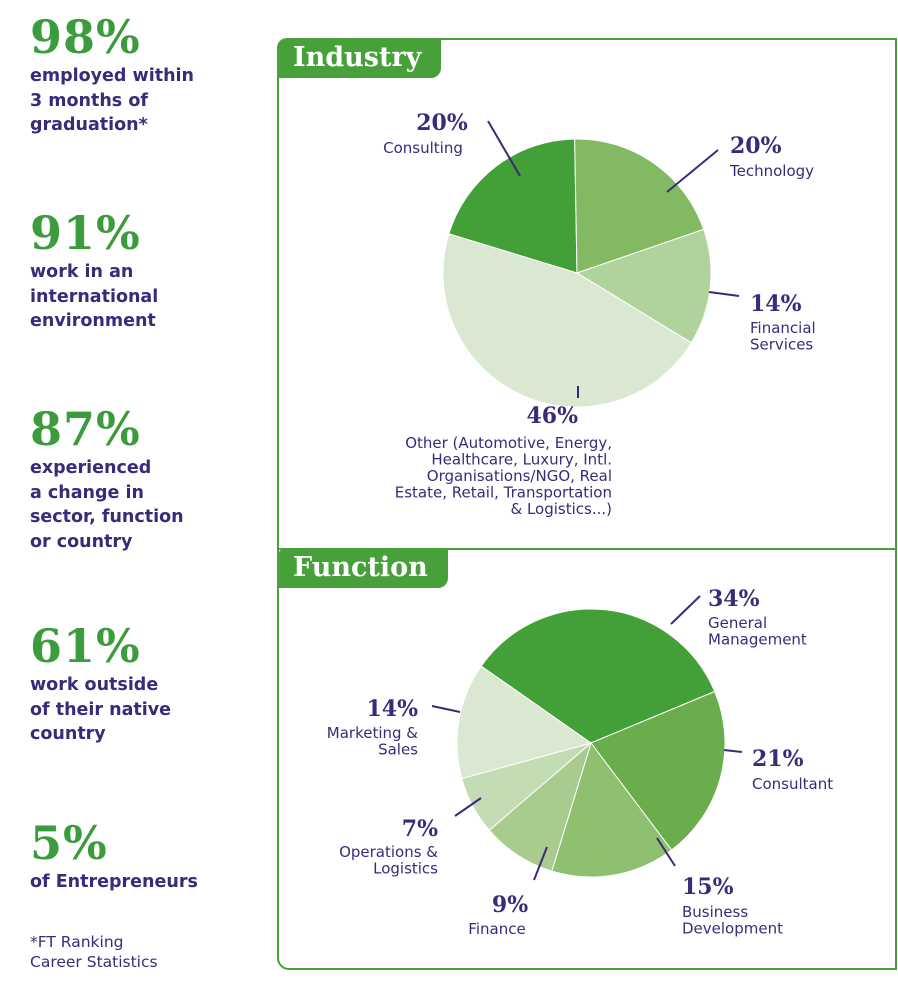 The image size is (898, 992). I want to click on stat-line: graduation*, so click(89, 125).